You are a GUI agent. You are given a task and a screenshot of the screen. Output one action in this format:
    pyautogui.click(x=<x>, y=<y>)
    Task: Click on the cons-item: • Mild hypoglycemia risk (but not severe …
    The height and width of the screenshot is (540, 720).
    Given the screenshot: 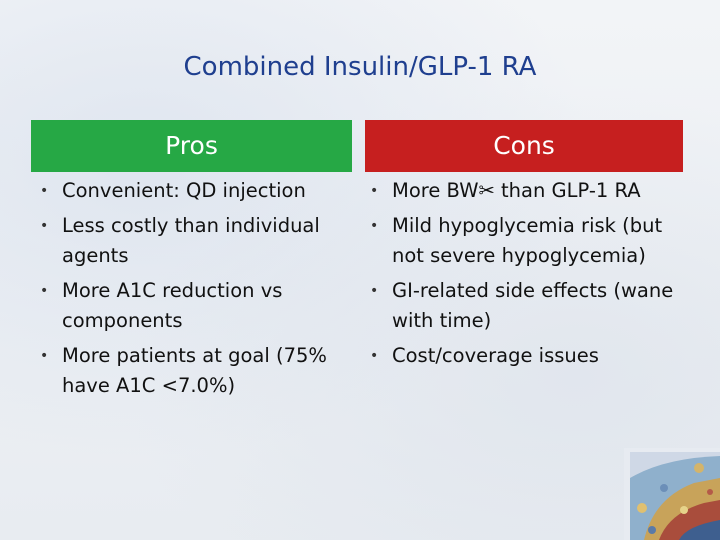 What is the action you would take?
    pyautogui.click(x=529, y=241)
    